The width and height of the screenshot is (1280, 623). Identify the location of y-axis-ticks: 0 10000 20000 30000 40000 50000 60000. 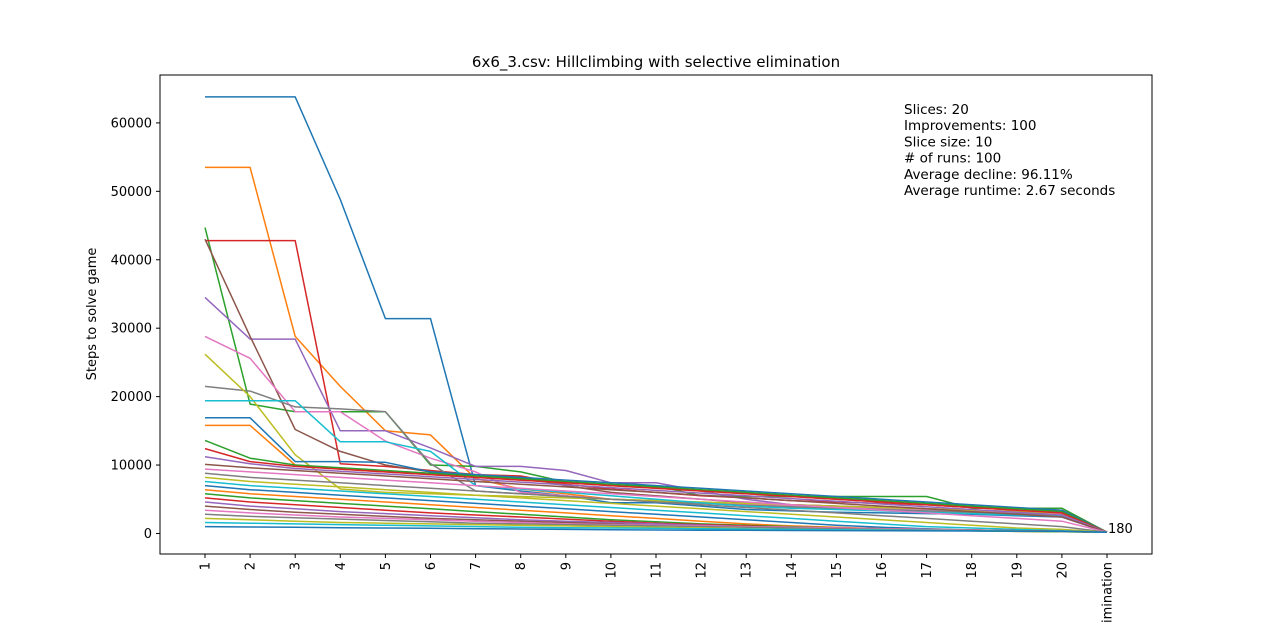
(135, 329).